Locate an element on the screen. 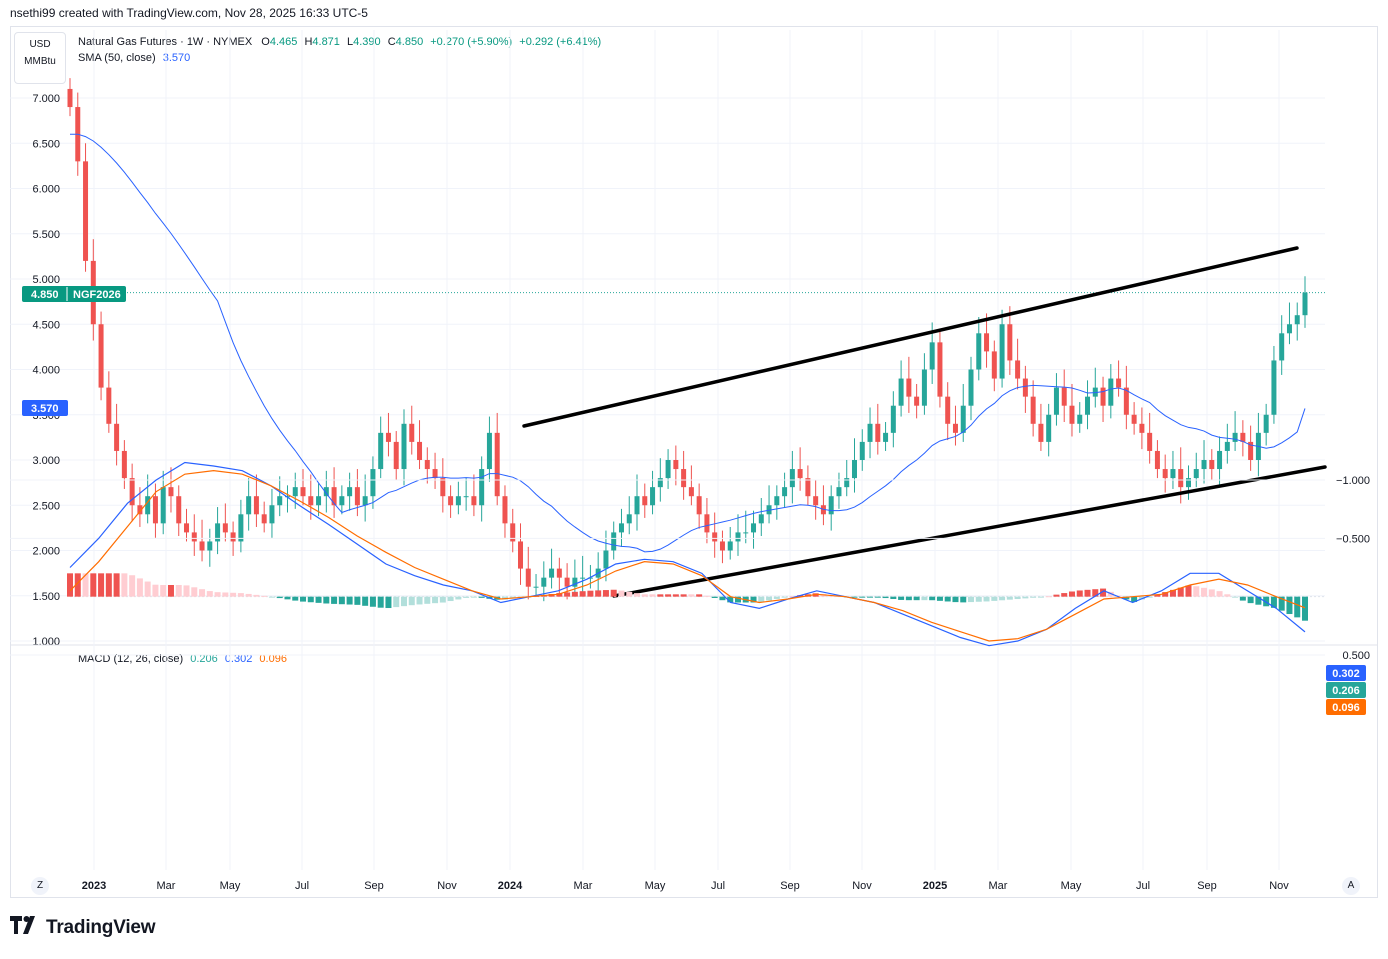 The height and width of the screenshot is (959, 1388). macd-legend: MACD (12, 26, close) 0.206 0.302 0.096 is located at coordinates (182, 659).